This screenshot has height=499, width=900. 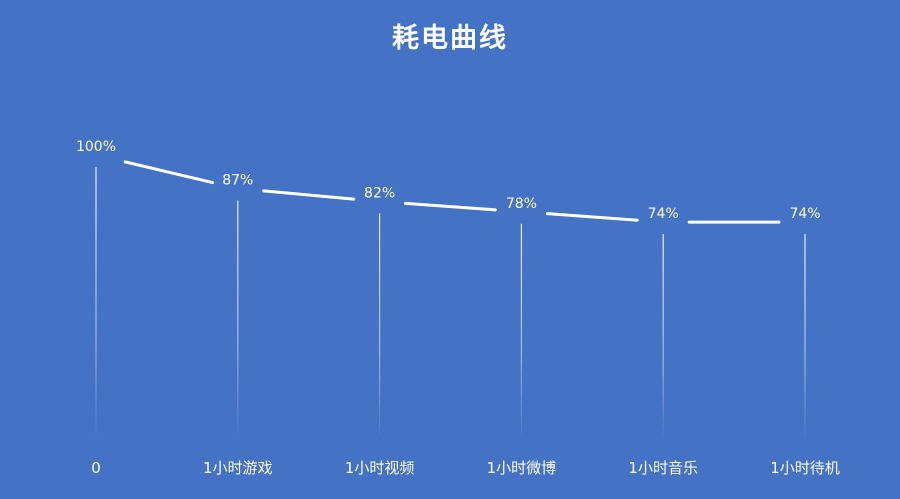 What do you see at coordinates (522, 468) in the screenshot?
I see `x-tick-label: 1小时微博` at bounding box center [522, 468].